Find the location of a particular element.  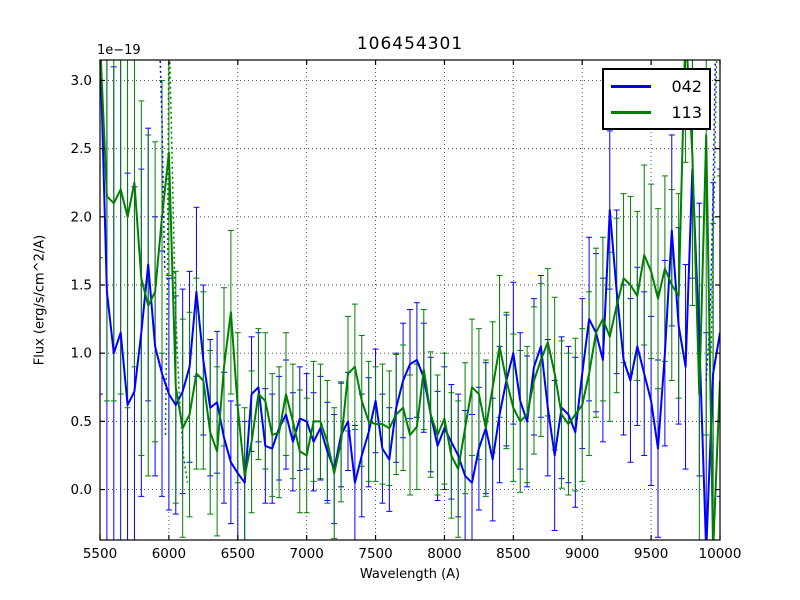

x-tick-label: 6000 is located at coordinates (169, 554).